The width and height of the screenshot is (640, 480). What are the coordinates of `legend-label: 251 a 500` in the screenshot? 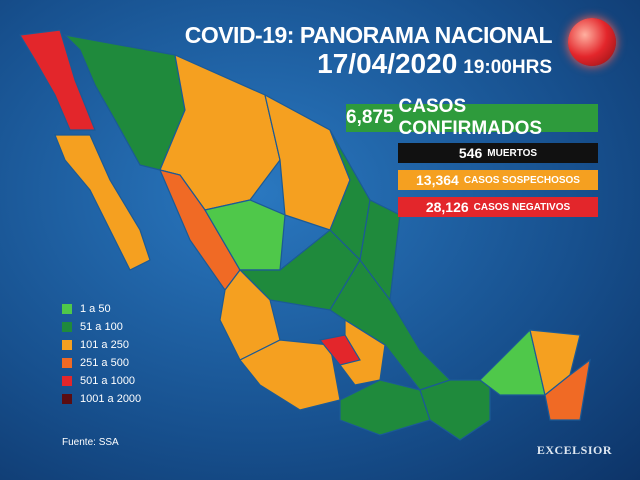 It's located at (104, 363).